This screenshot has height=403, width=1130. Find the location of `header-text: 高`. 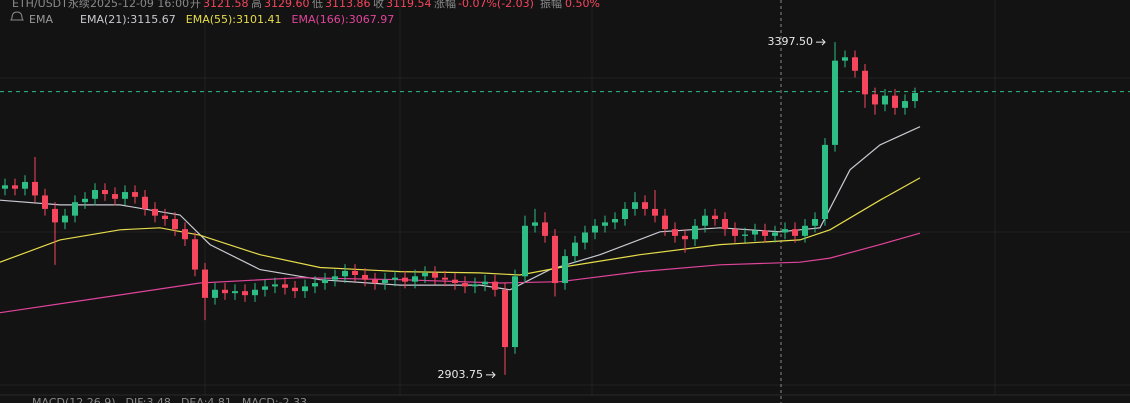

header-text: 高 is located at coordinates (256, 5).